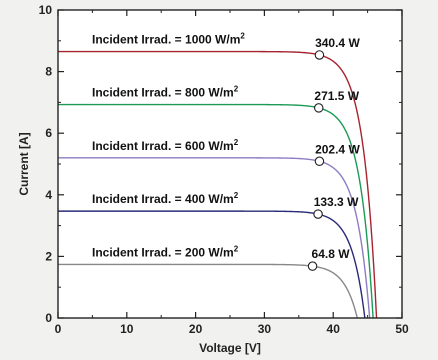  What do you see at coordinates (230, 348) in the screenshot?
I see `x-axis-title: Voltage [V]` at bounding box center [230, 348].